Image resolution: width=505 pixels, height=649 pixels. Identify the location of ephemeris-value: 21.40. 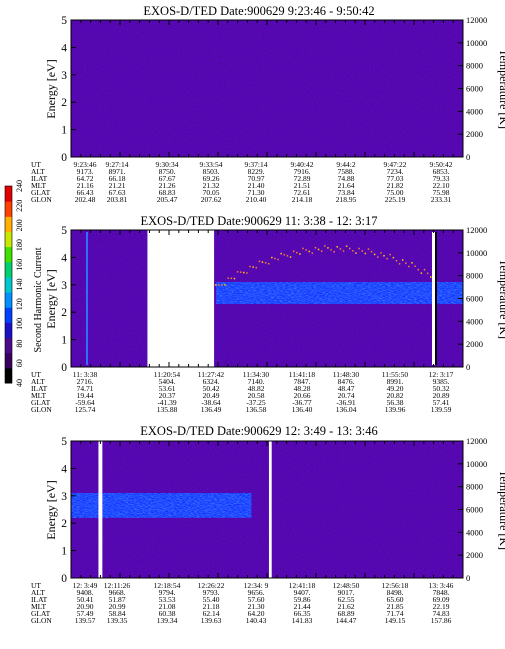
(256, 185).